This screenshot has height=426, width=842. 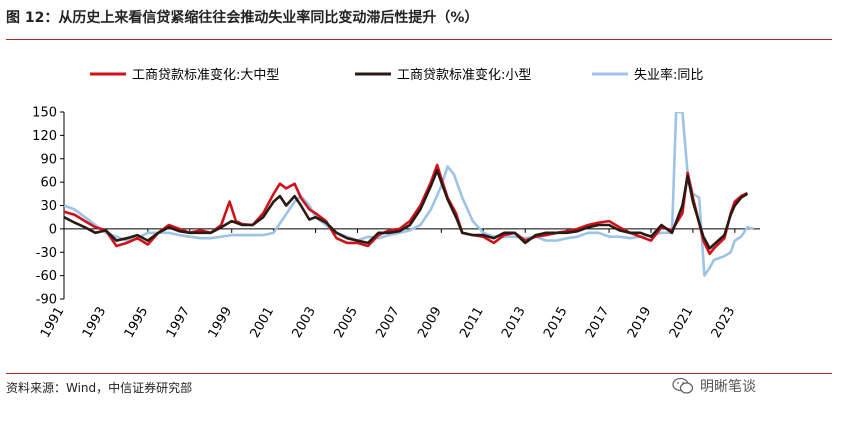 I want to click on watermark-text: 明晰笔谈, so click(x=728, y=387).